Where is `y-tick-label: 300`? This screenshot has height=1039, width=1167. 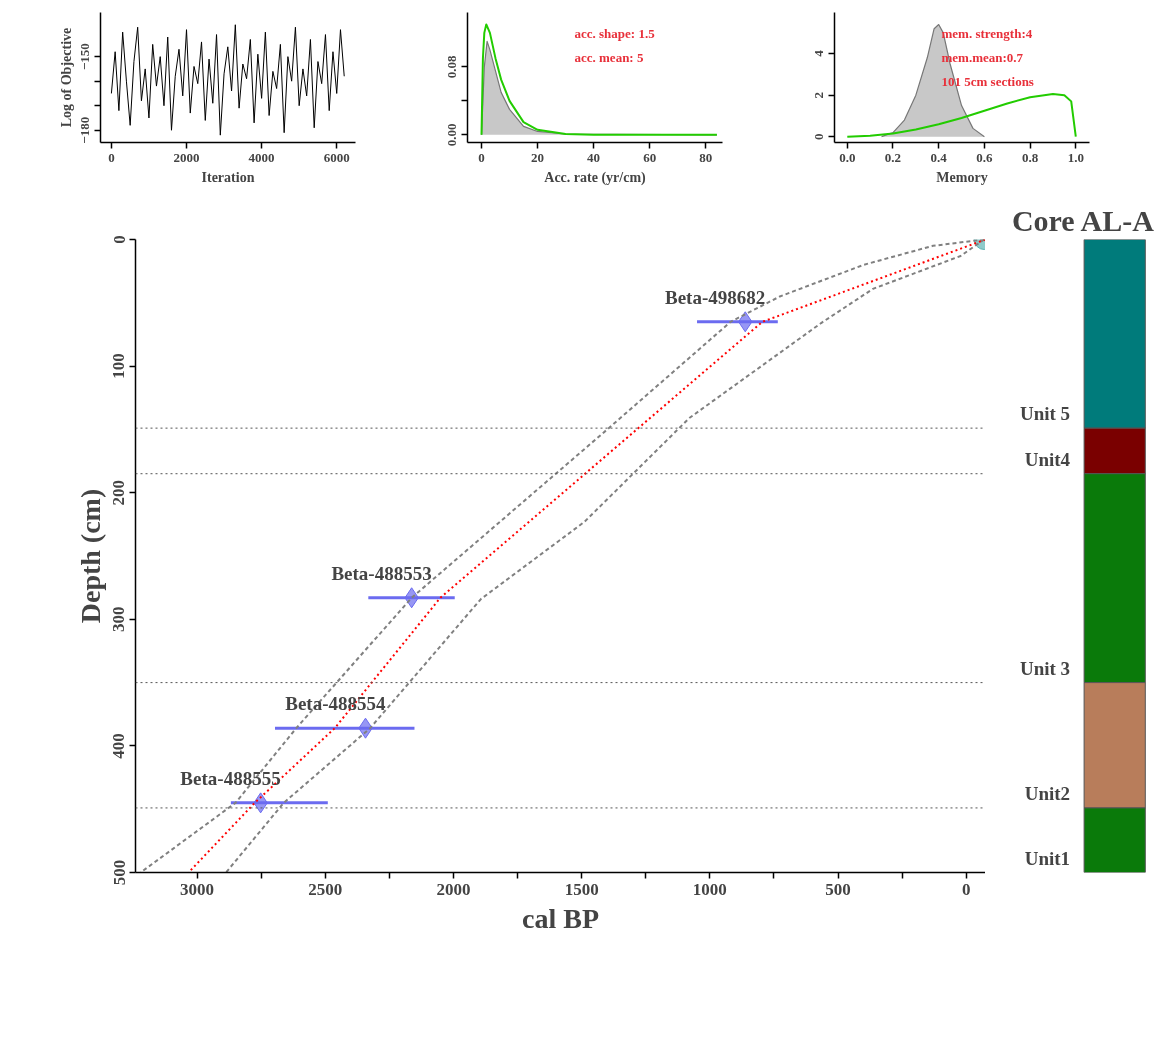 y-tick-label: 300 is located at coordinates (119, 619).